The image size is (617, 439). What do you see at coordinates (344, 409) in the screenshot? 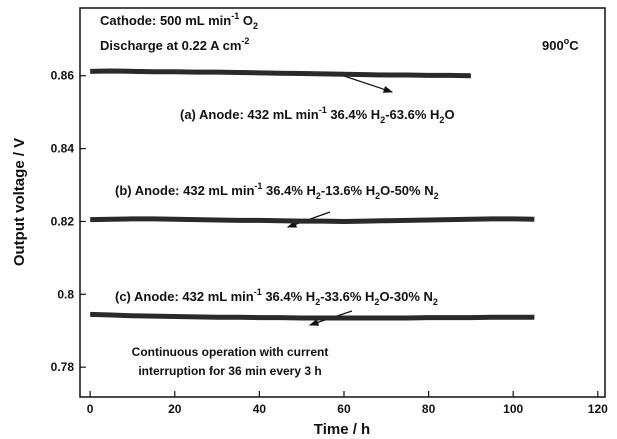
I see `x-tick-label: 60` at bounding box center [344, 409].